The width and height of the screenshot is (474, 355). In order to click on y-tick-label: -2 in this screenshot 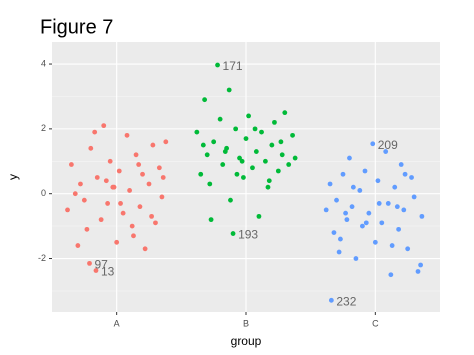, I will do `click(42, 258)`.